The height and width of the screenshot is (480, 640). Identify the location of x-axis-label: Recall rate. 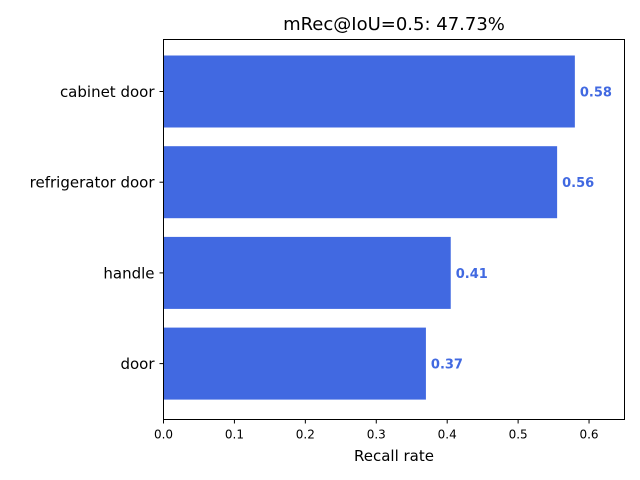
(394, 456).